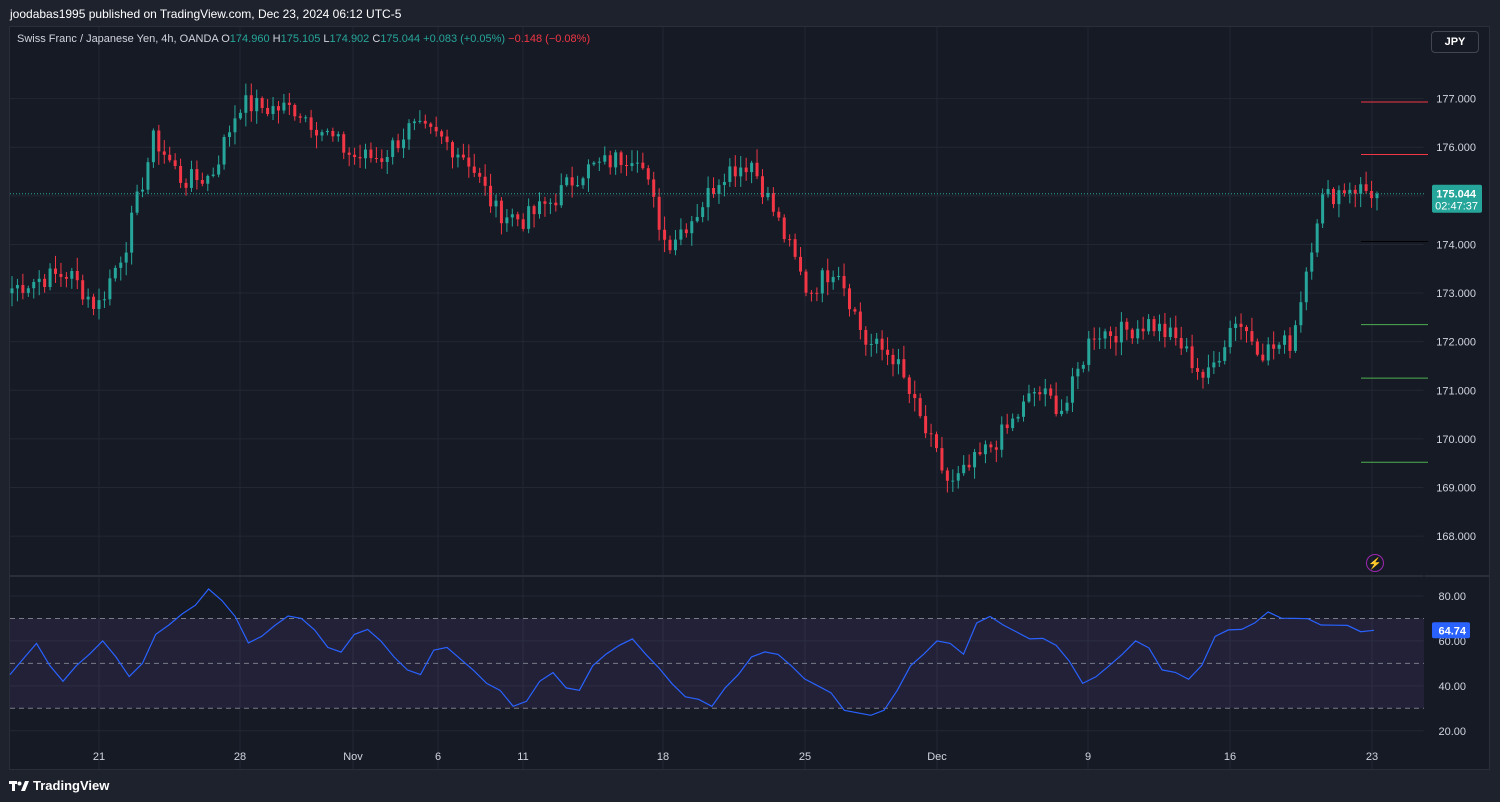 The image size is (1500, 802). I want to click on legend-open-label: O, so click(225, 39).